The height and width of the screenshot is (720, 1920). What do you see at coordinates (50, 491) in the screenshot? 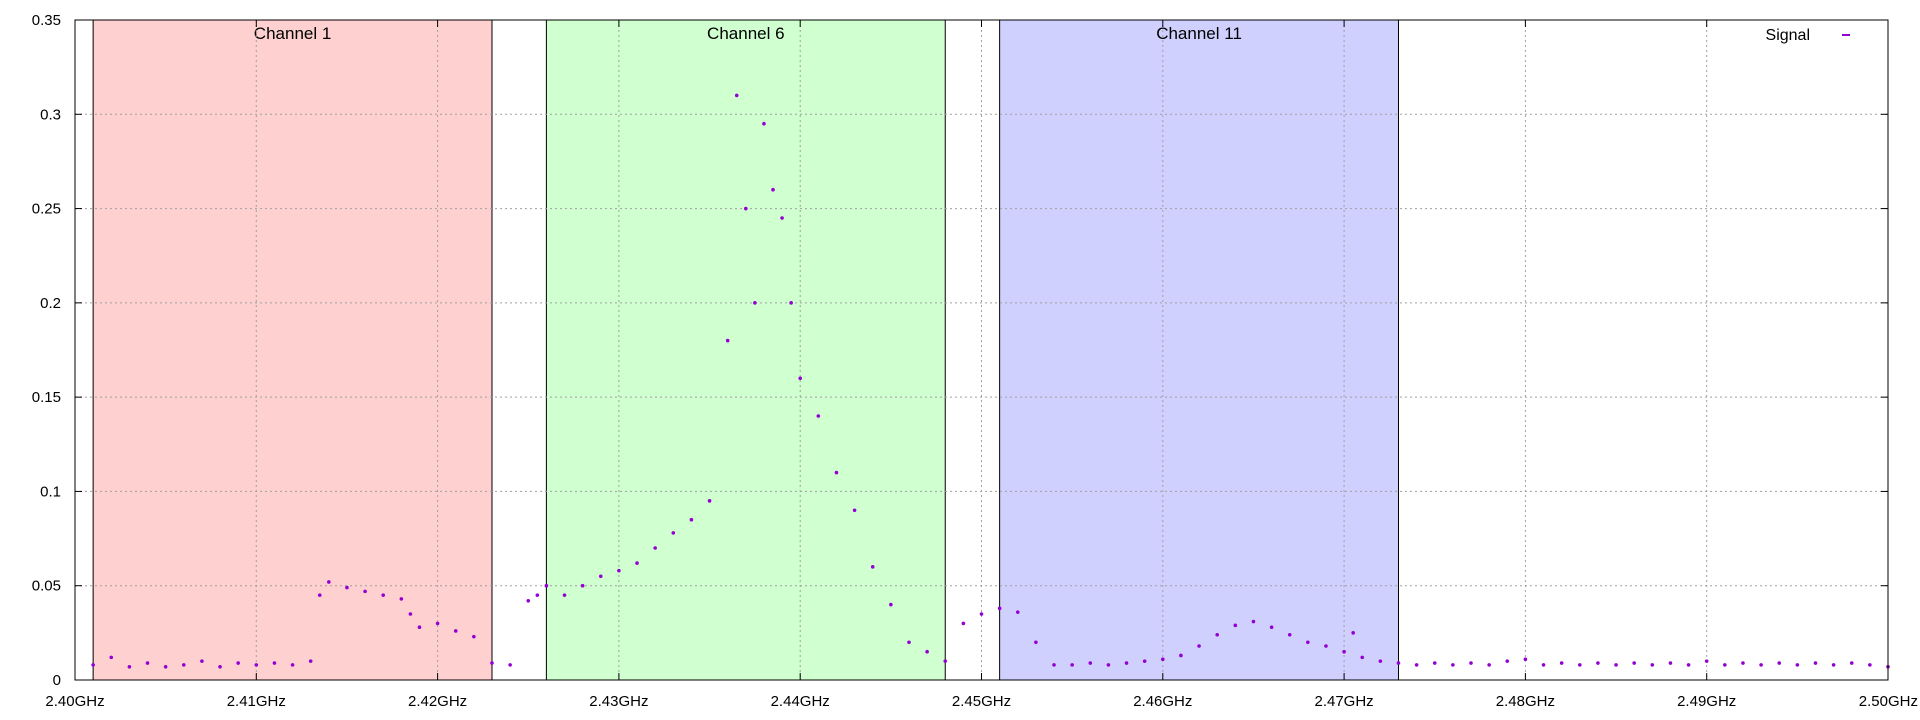
I see `y-tick-label: 0.1` at bounding box center [50, 491].